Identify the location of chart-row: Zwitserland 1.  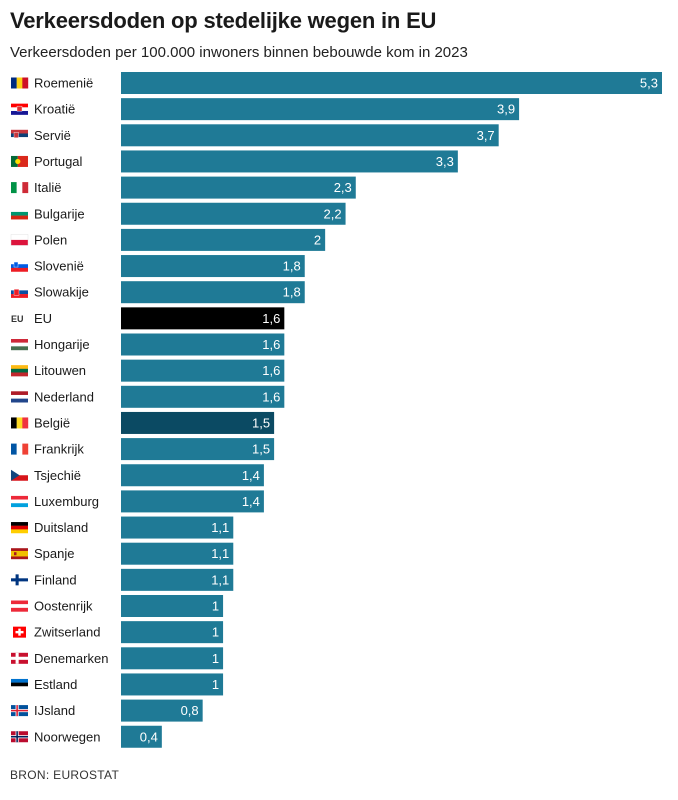
(118, 632).